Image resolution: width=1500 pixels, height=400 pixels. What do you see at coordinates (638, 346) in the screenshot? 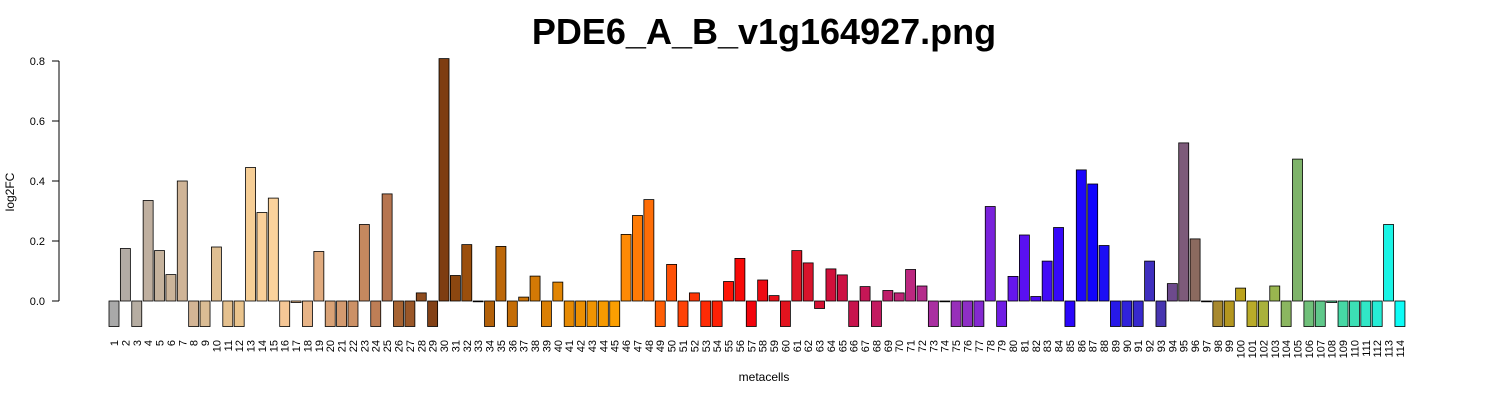
I see `x-tick-label: 47` at bounding box center [638, 346].